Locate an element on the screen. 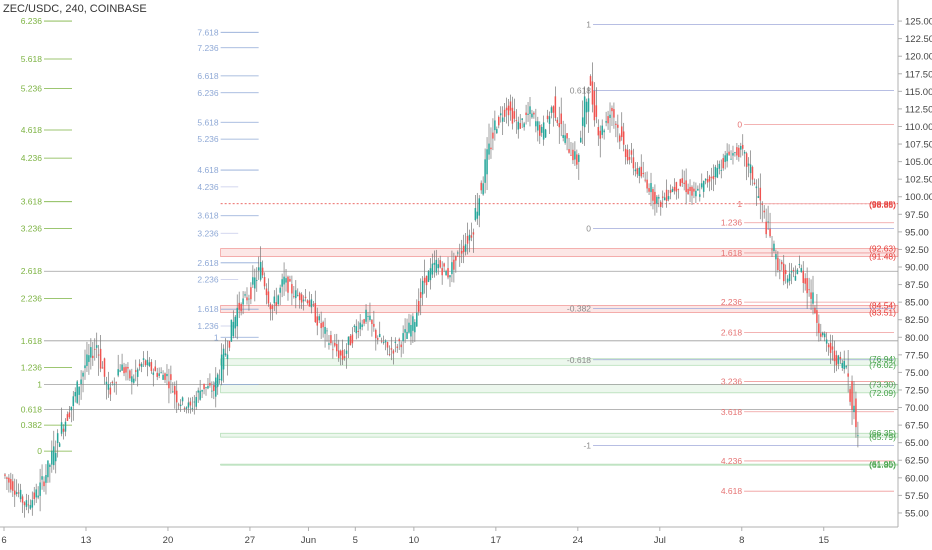  time-tick-label: Jul is located at coordinates (660, 540).